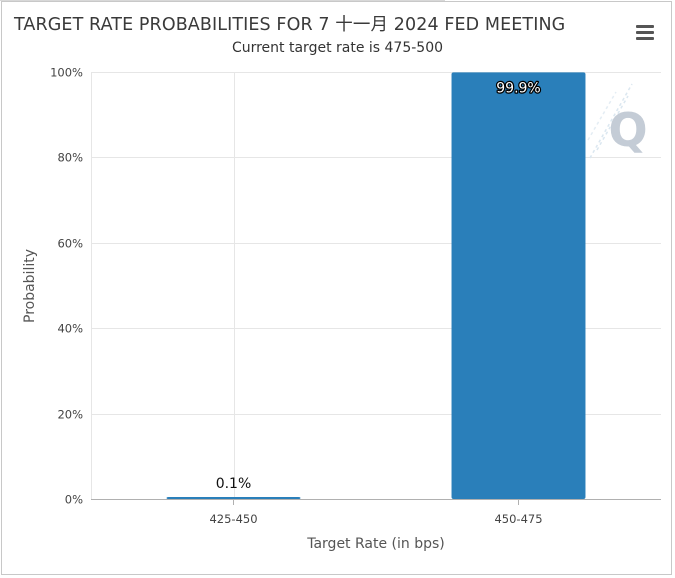 The image size is (675, 578). I want to click on watermark-stripes, so click(610, 121).